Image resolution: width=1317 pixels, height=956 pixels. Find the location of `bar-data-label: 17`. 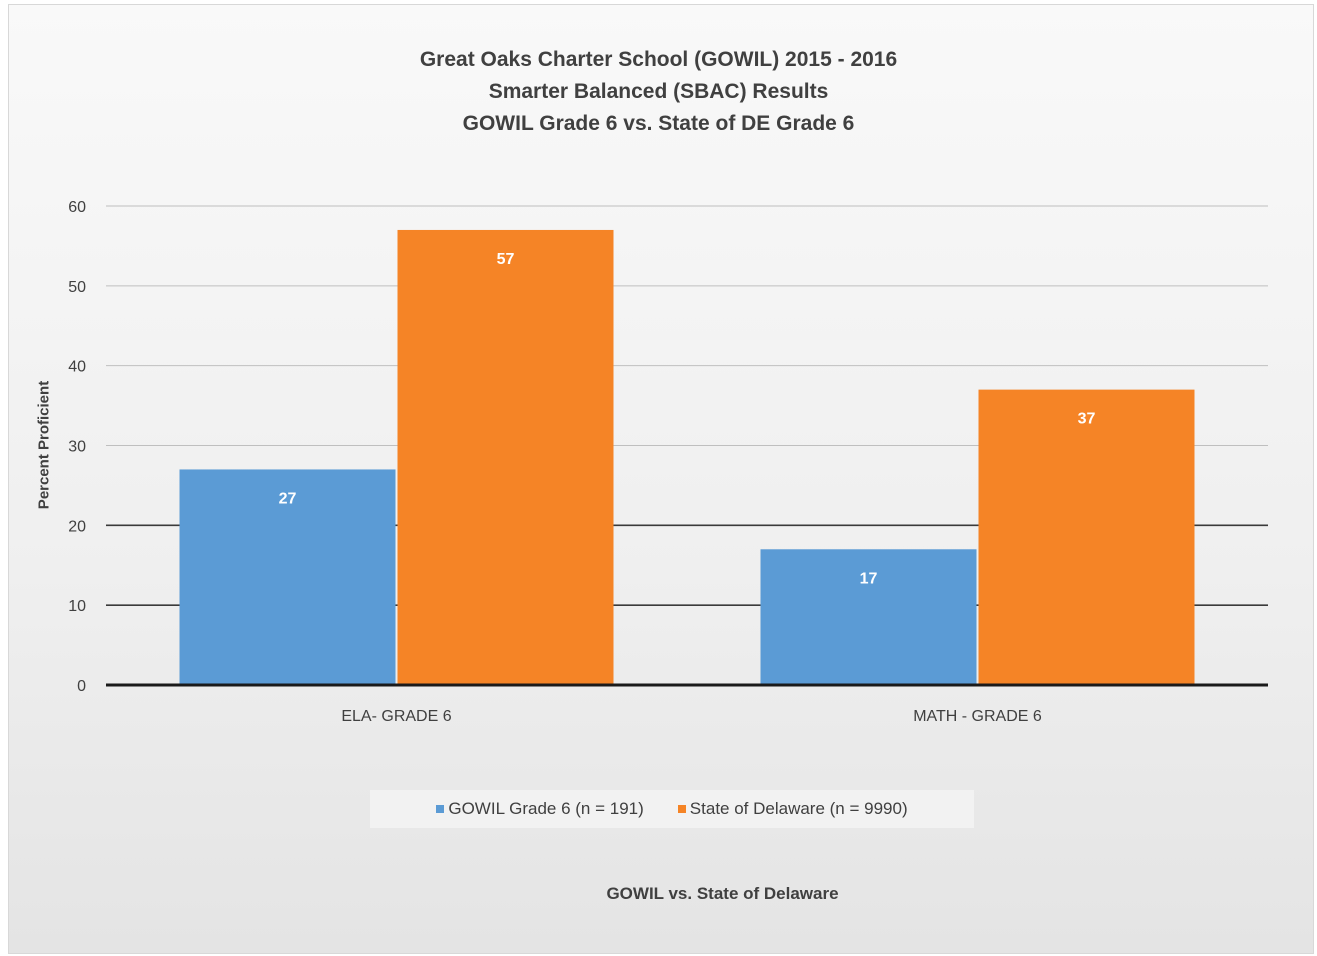

bar-data-label: 17 is located at coordinates (869, 578).